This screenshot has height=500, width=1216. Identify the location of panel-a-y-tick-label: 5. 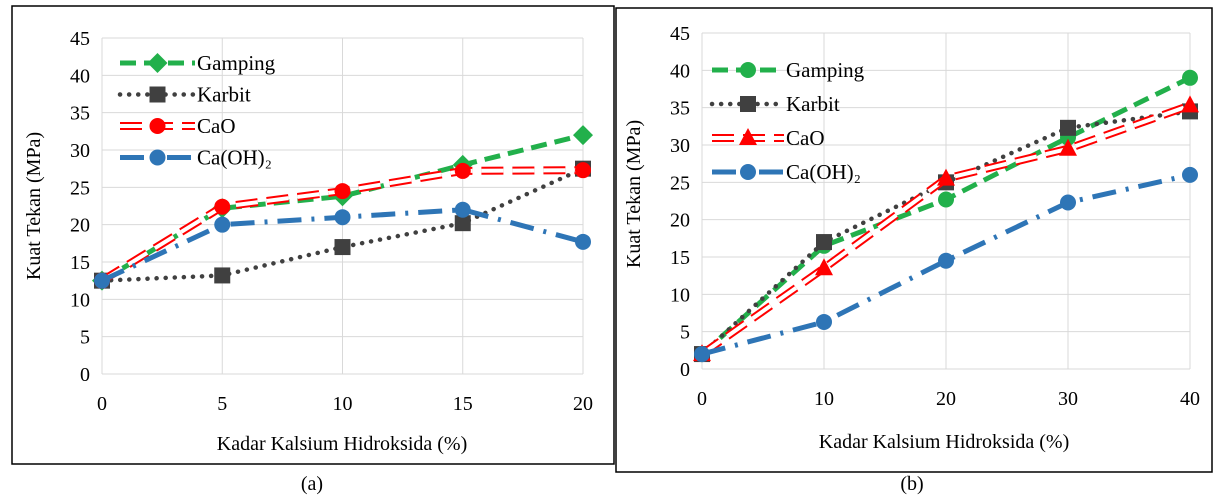
(85, 338).